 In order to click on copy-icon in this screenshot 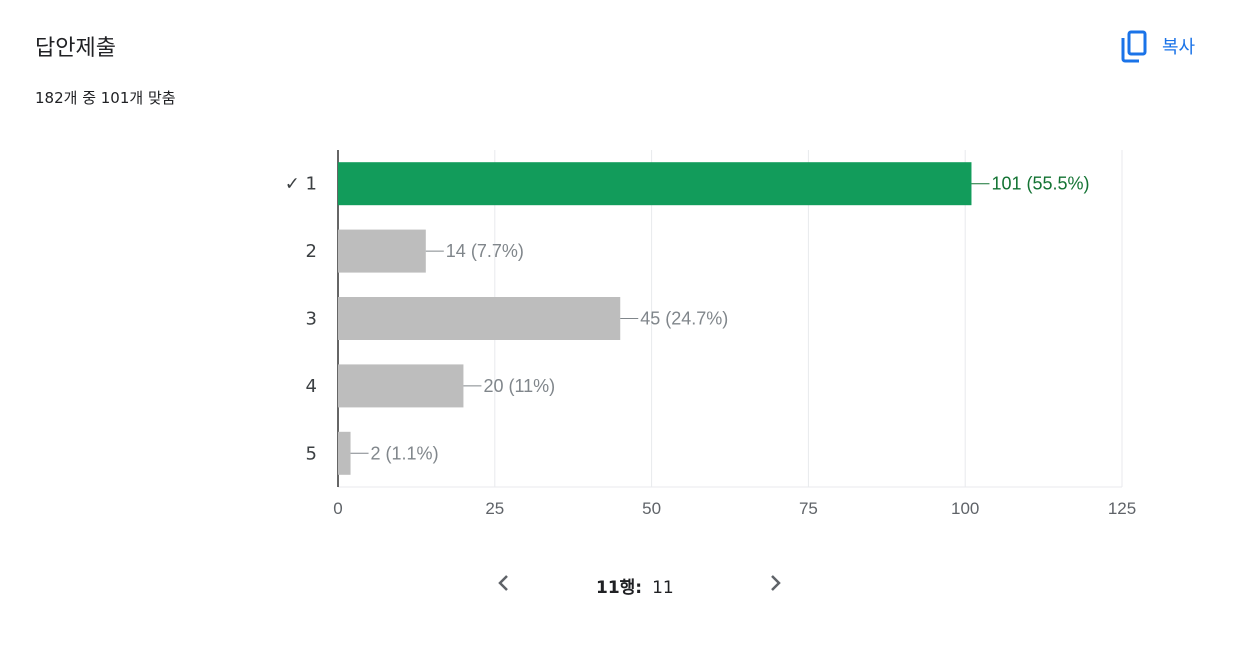, I will do `click(1133, 46)`.